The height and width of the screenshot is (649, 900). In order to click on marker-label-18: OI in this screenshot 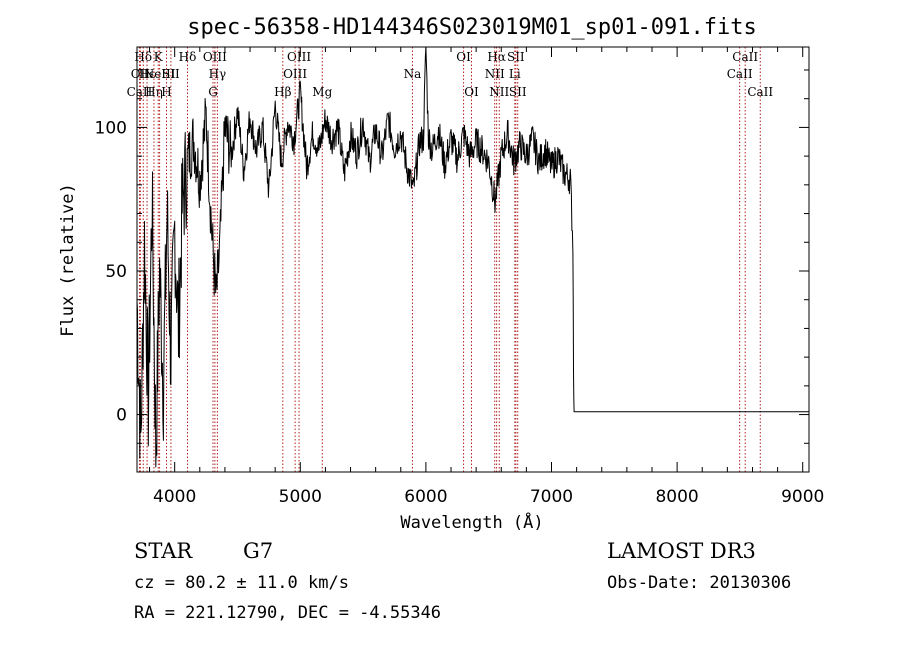, I will do `click(463, 57)`.